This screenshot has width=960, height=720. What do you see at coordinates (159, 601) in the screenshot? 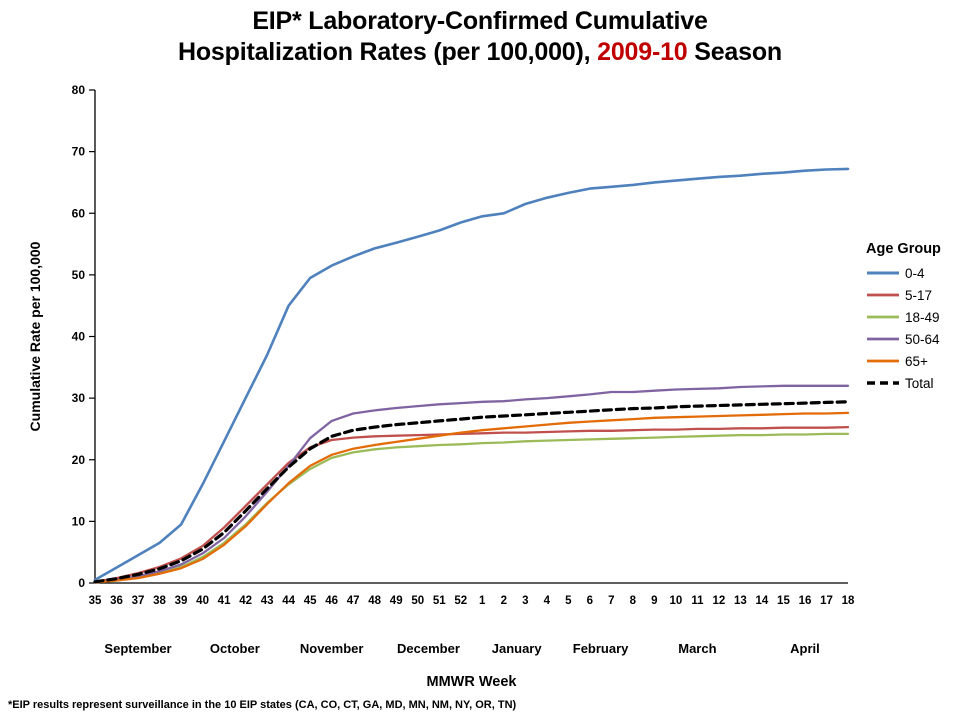
I see `x-week-label: 38` at bounding box center [159, 601].